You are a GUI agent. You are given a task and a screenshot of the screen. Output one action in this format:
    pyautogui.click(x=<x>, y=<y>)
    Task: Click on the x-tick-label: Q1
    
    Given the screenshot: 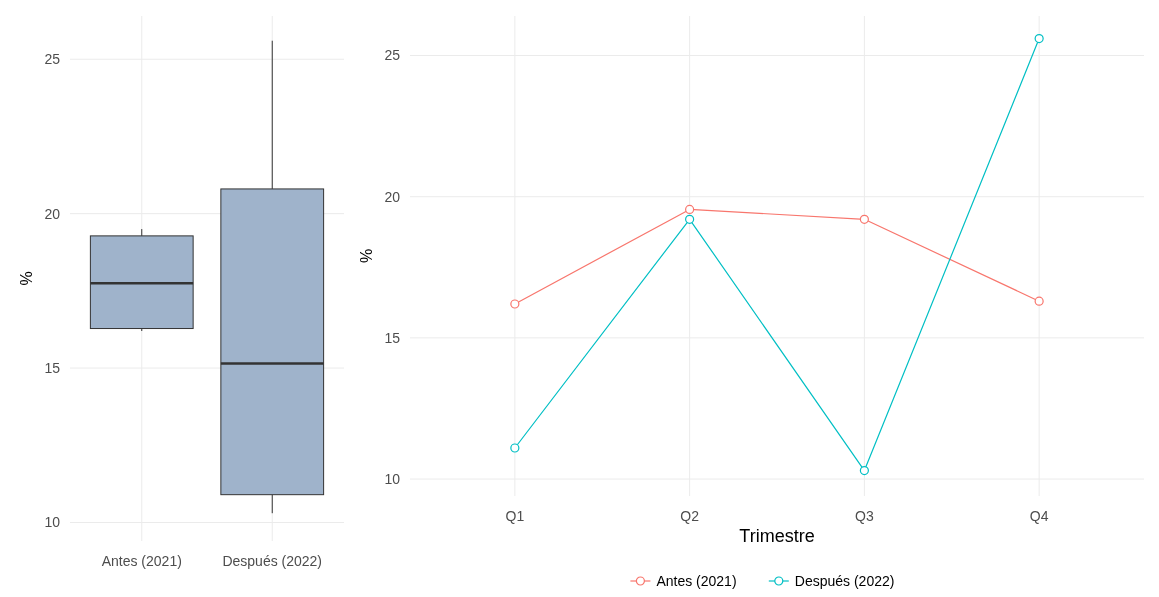 What is the action you would take?
    pyautogui.click(x=515, y=515)
    